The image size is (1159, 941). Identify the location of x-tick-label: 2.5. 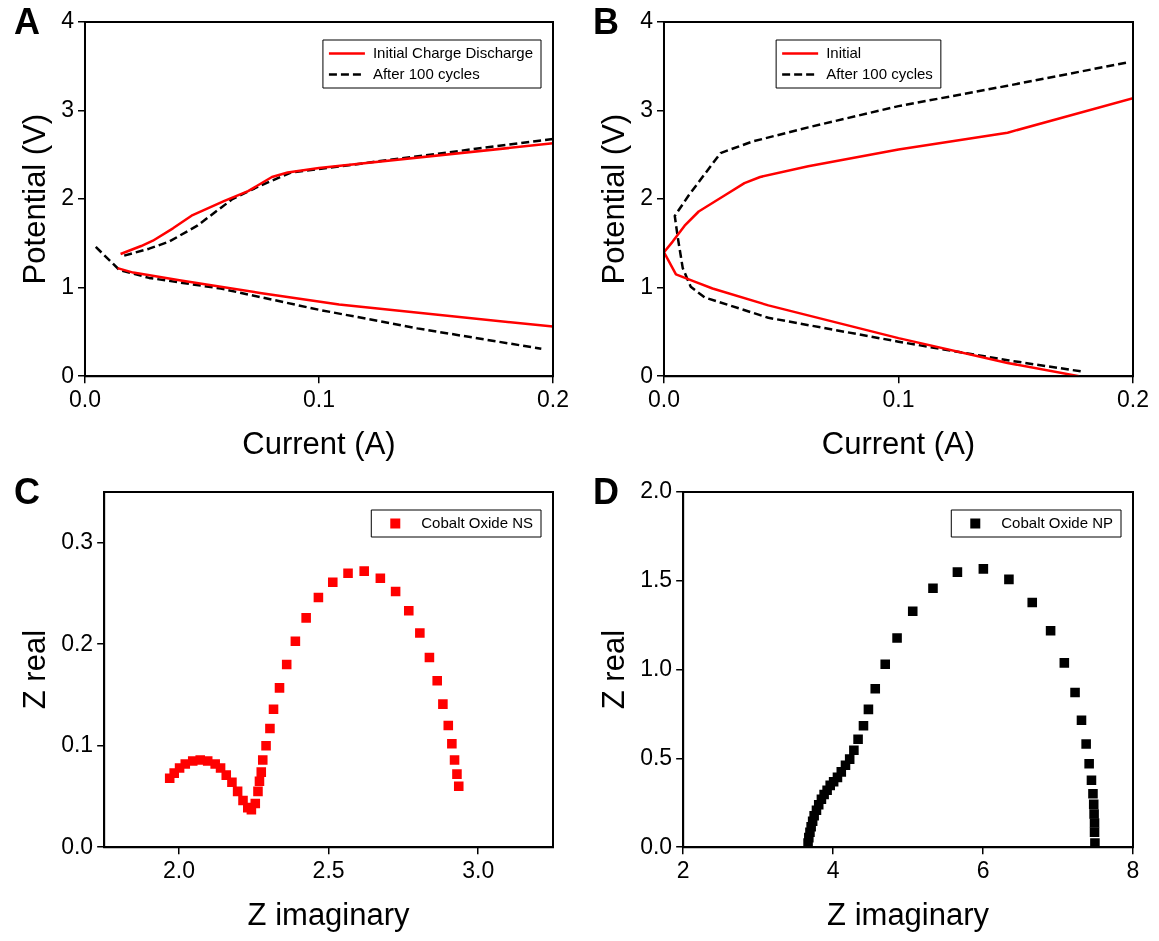
(328, 870).